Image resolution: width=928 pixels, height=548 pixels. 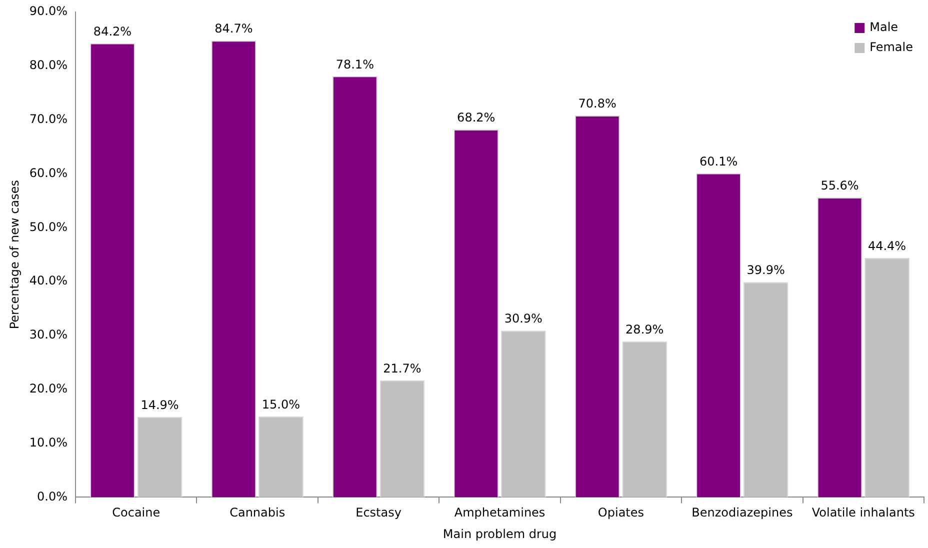 I want to click on y-tick-label: 80.0%, so click(x=48, y=65).